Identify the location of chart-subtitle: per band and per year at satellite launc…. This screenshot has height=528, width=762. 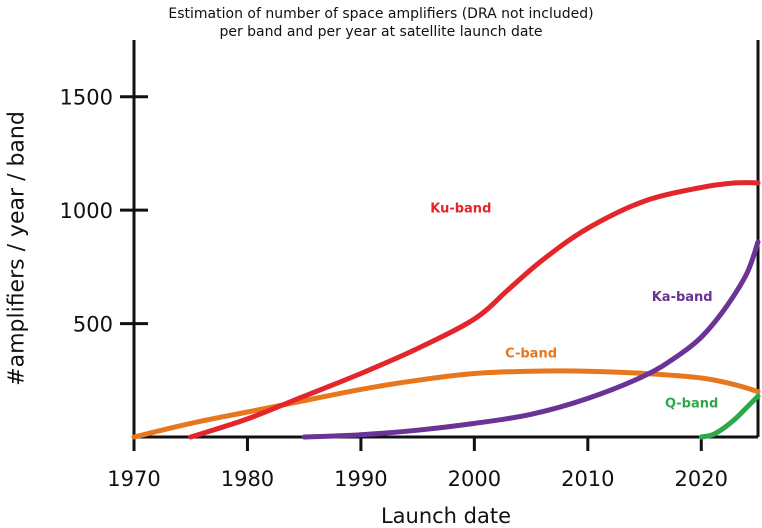
(381, 32).